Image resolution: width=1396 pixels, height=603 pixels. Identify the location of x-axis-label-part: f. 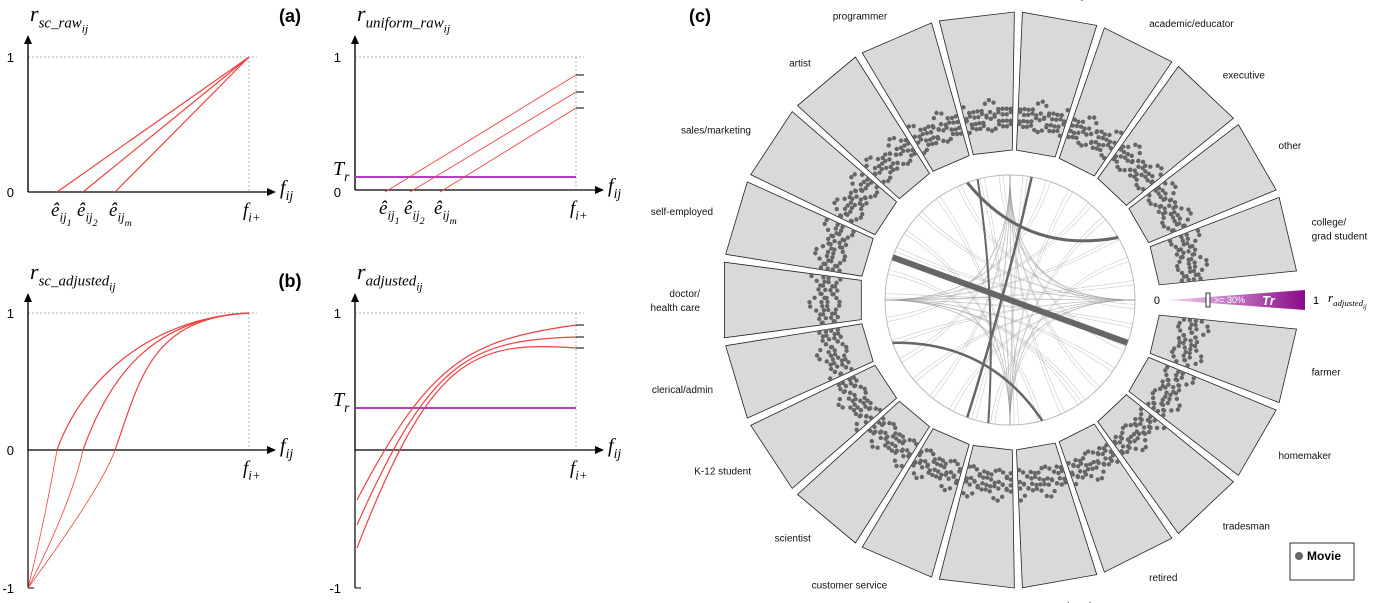
(284, 446).